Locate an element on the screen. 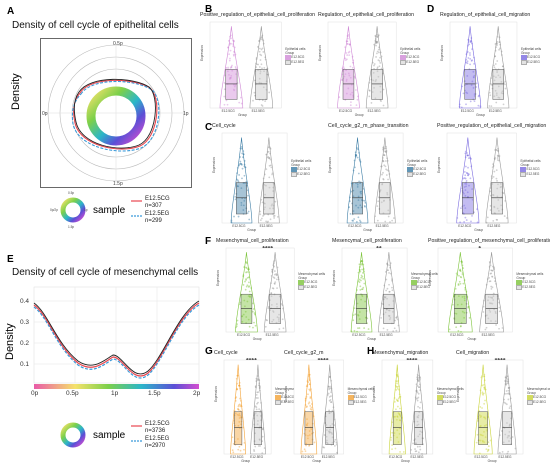  panel-c3-legend-item-1: E12.5EG is located at coordinates (533, 173).